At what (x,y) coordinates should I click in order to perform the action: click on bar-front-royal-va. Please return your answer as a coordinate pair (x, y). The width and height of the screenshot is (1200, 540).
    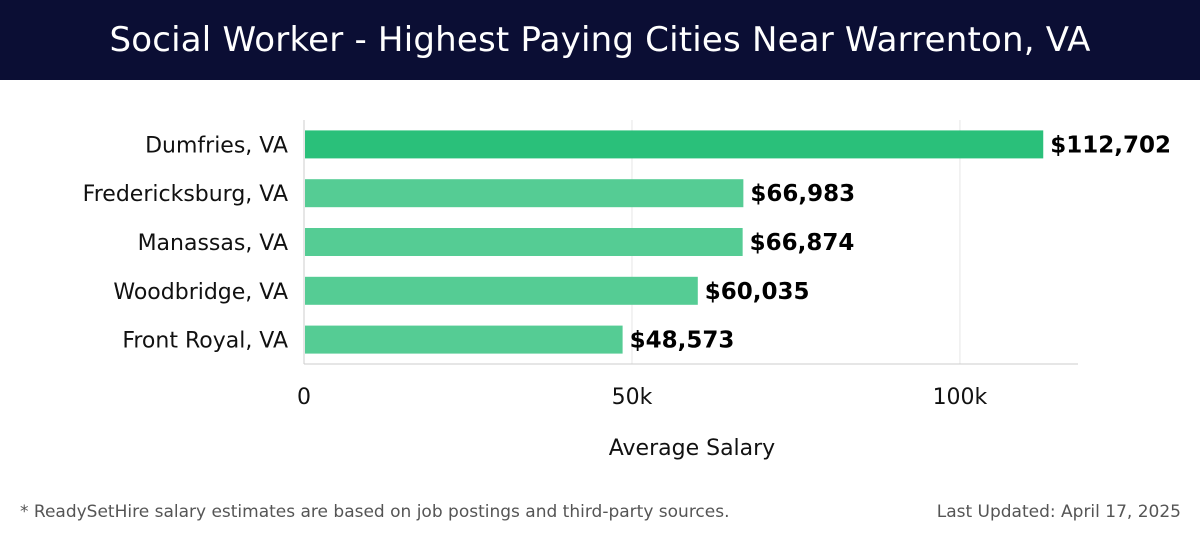
    Looking at the image, I should click on (464, 339).